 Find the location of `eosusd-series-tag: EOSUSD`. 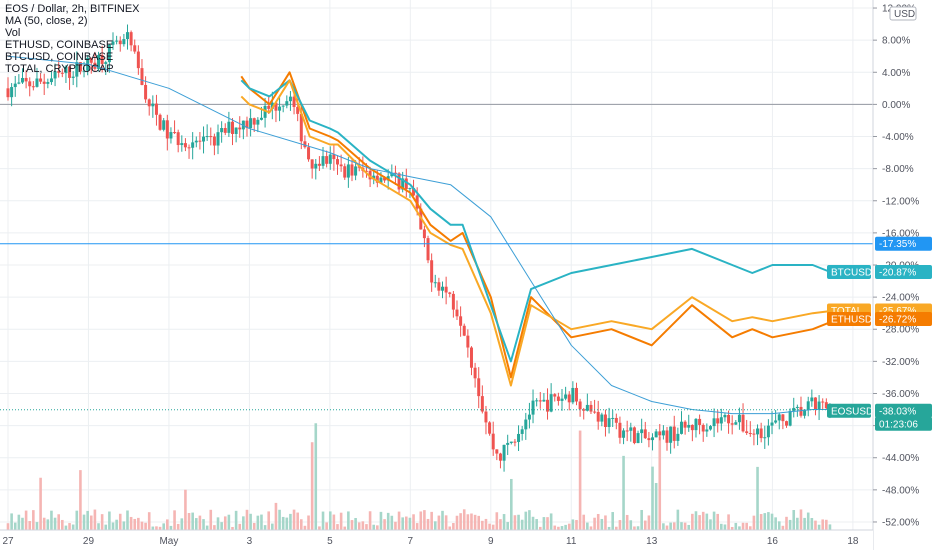

eosusd-series-tag: EOSUSD is located at coordinates (852, 411).